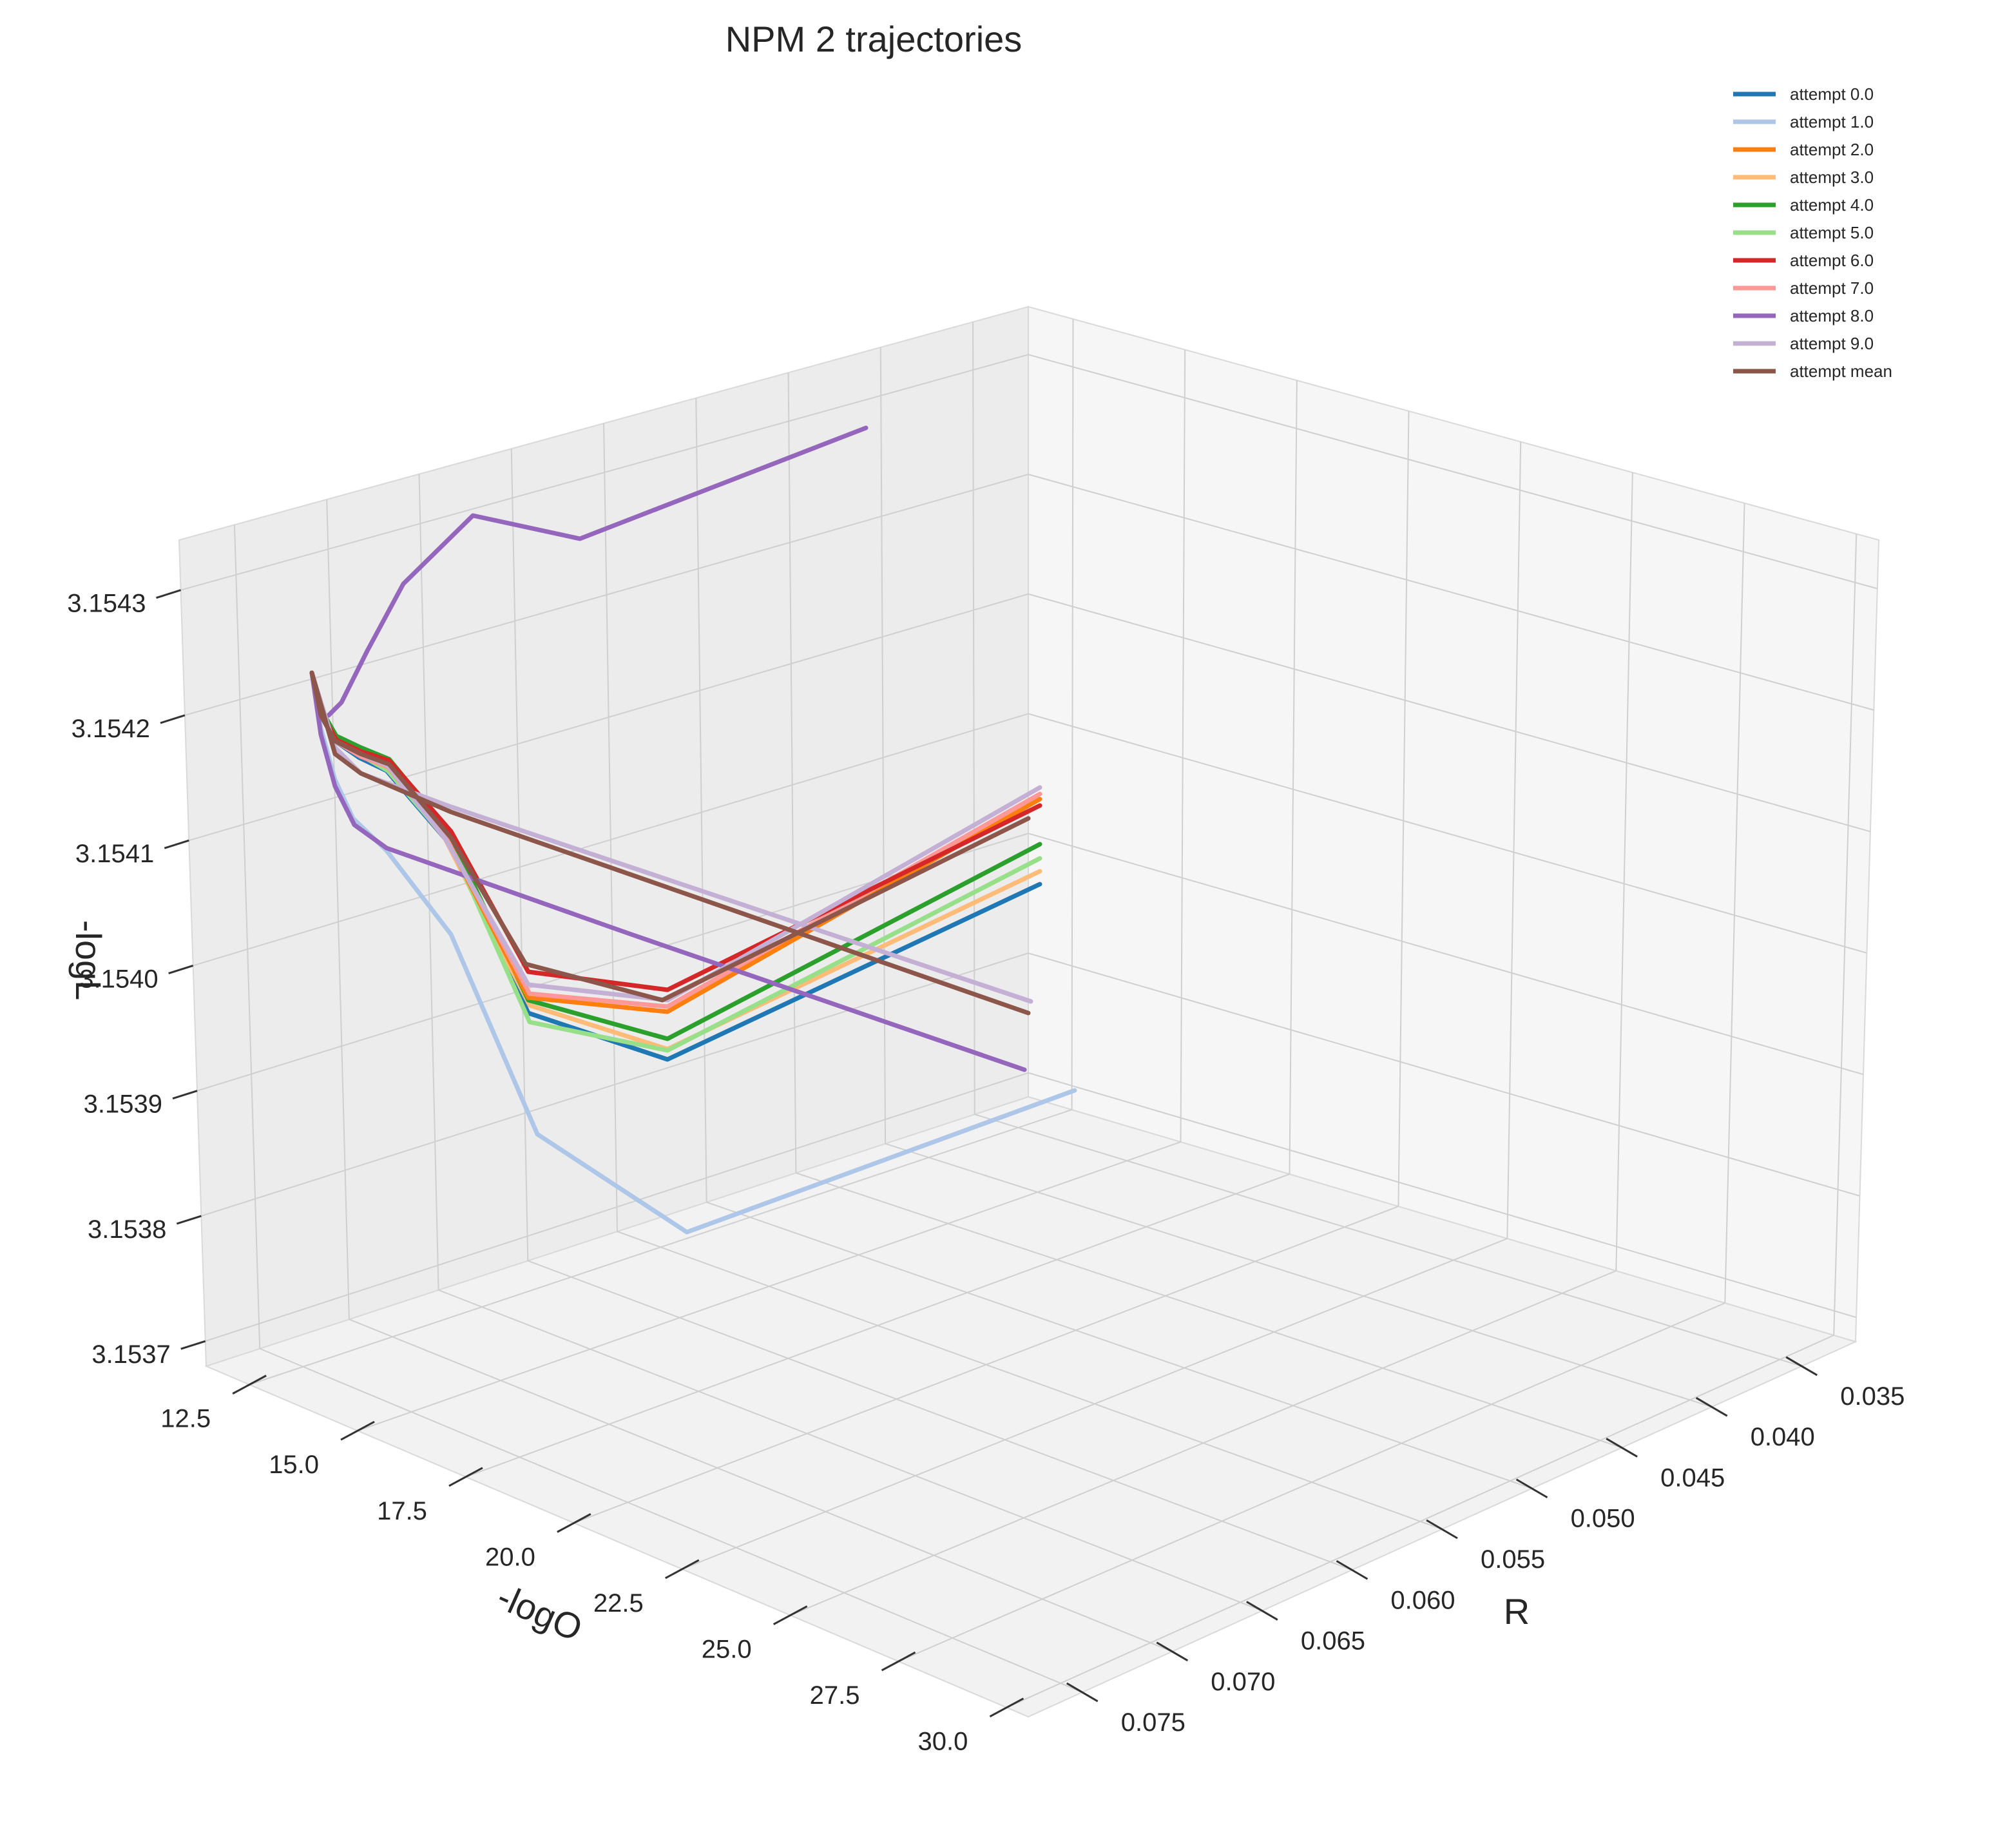 The height and width of the screenshot is (1825, 2016). Describe the element at coordinates (1603, 1519) in the screenshot. I see `tick-label-r: 0.050` at that location.